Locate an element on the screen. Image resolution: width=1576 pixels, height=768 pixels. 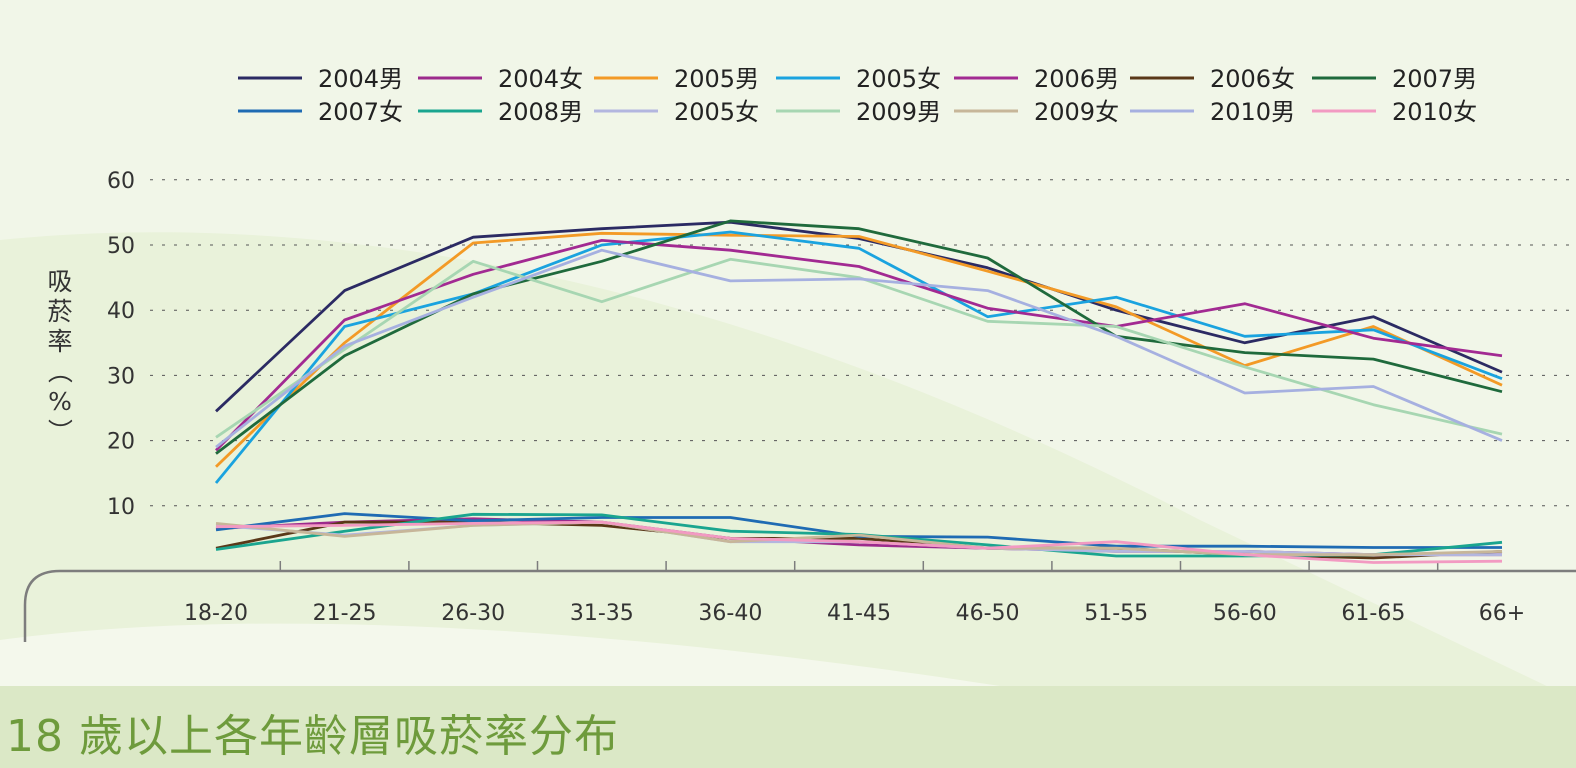
legend-item: 2005男 is located at coordinates (676, 79).